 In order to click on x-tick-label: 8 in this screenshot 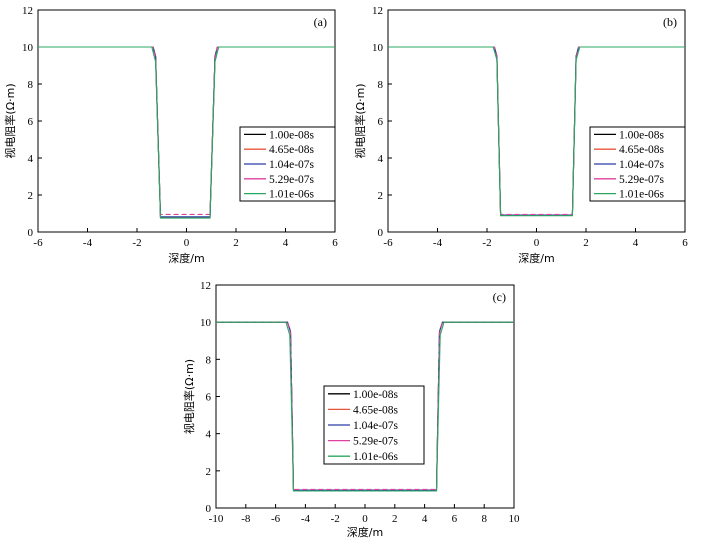, I will do `click(484, 519)`.